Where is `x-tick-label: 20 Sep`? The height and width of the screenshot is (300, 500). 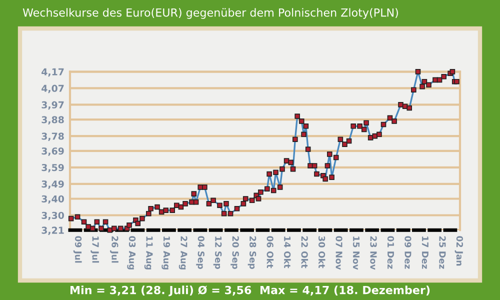
x-tick-label: 20 Sep is located at coordinates (234, 252).